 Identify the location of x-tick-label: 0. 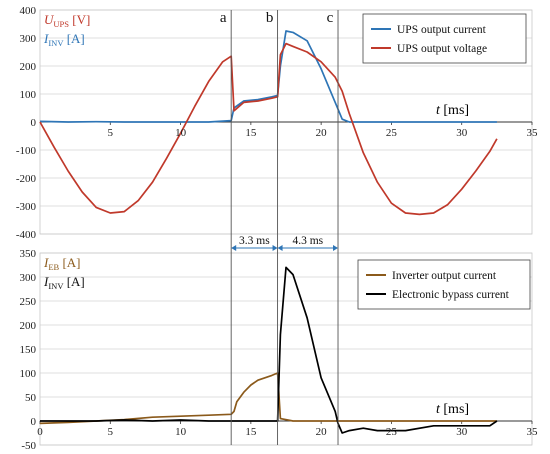
(40, 432).